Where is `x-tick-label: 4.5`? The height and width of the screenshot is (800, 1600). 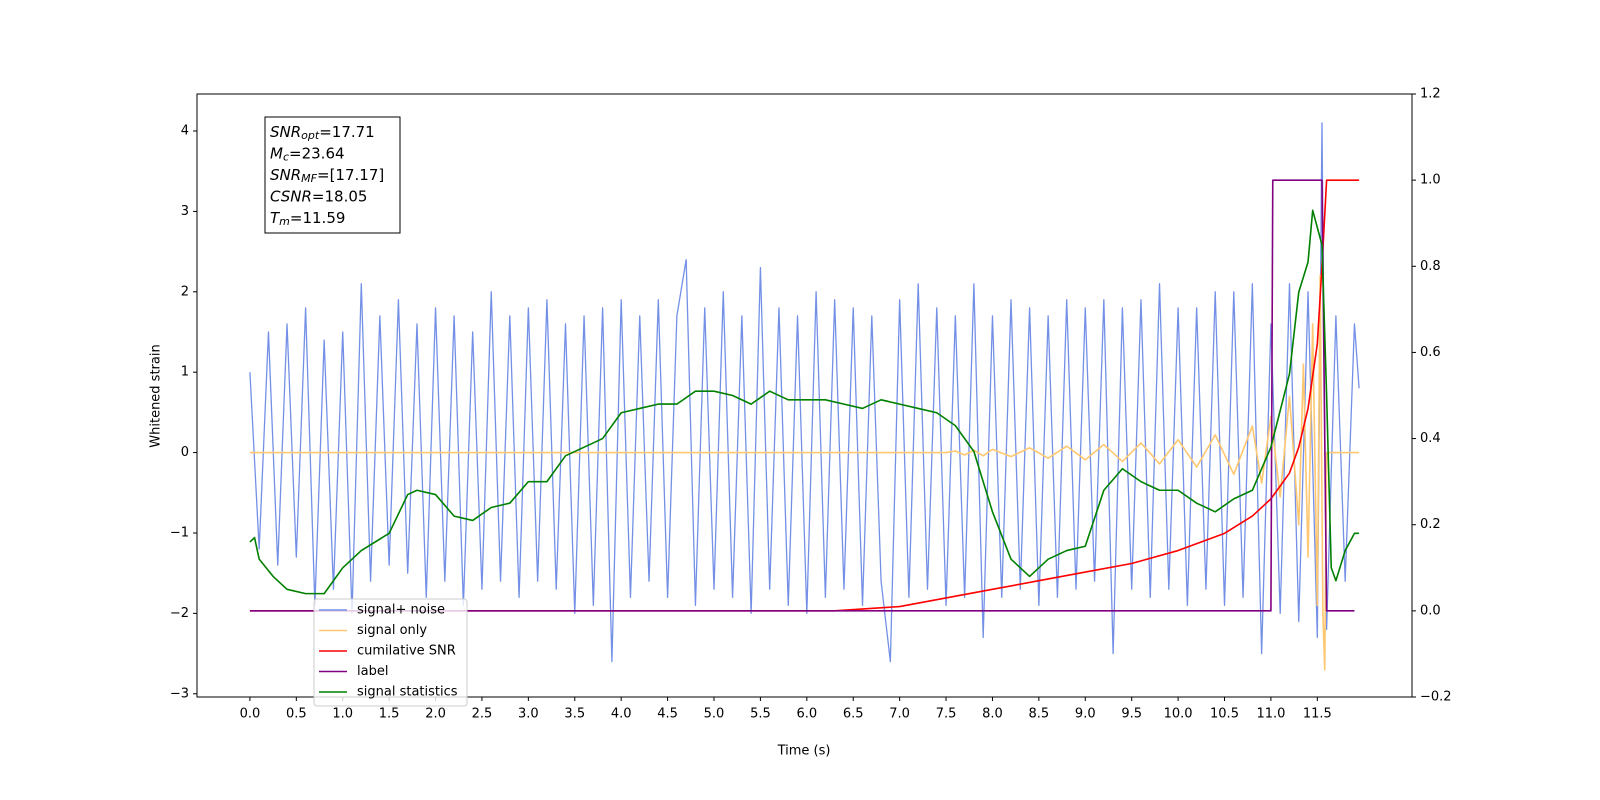
x-tick-label: 4.5 is located at coordinates (667, 714).